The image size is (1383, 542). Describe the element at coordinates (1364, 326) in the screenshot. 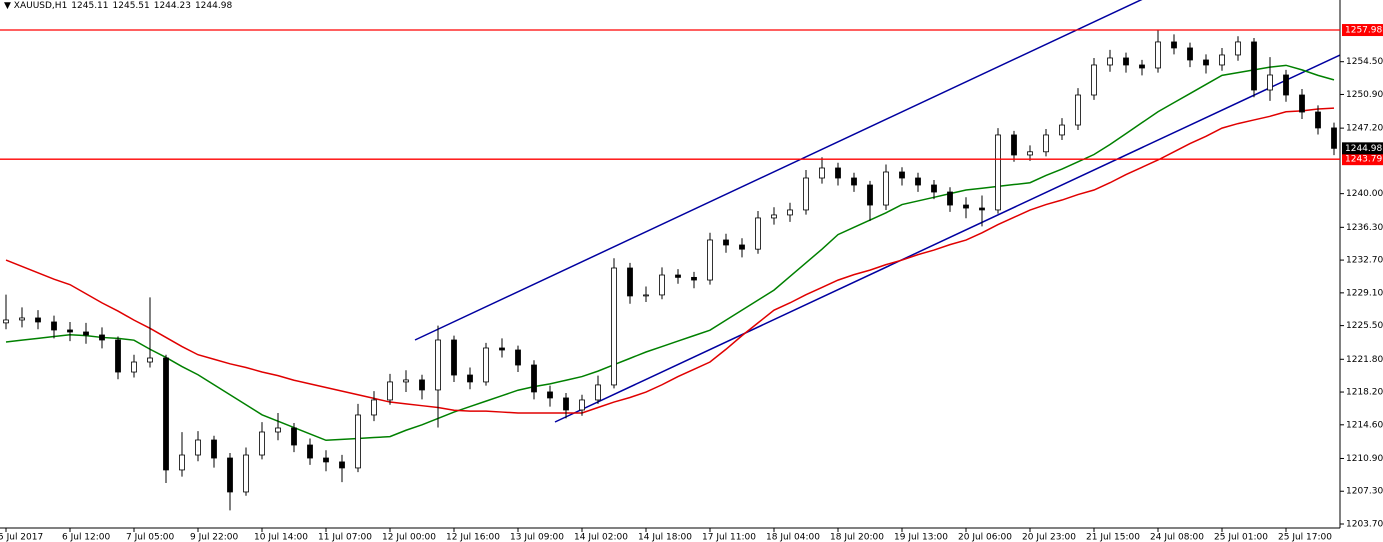

I see `y-tick-label: 1225.50` at that location.